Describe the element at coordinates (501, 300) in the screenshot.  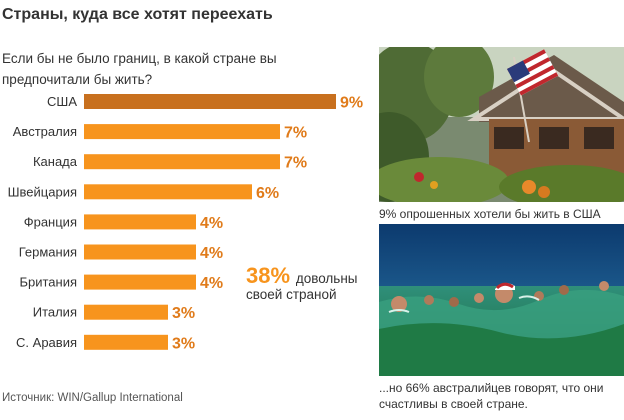
I see `swimmers-photo` at that location.